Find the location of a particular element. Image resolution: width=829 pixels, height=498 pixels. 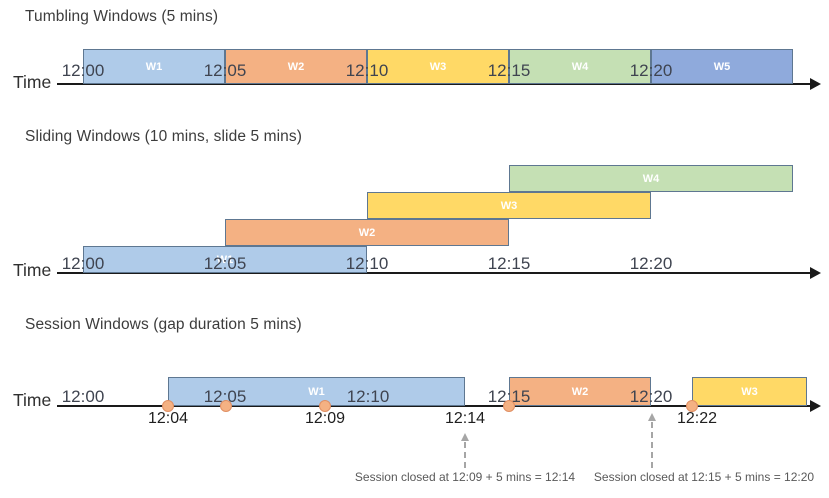

session-closed-annotation: Session closed at 12:15 + 5 mins = 12:20 is located at coordinates (704, 477).